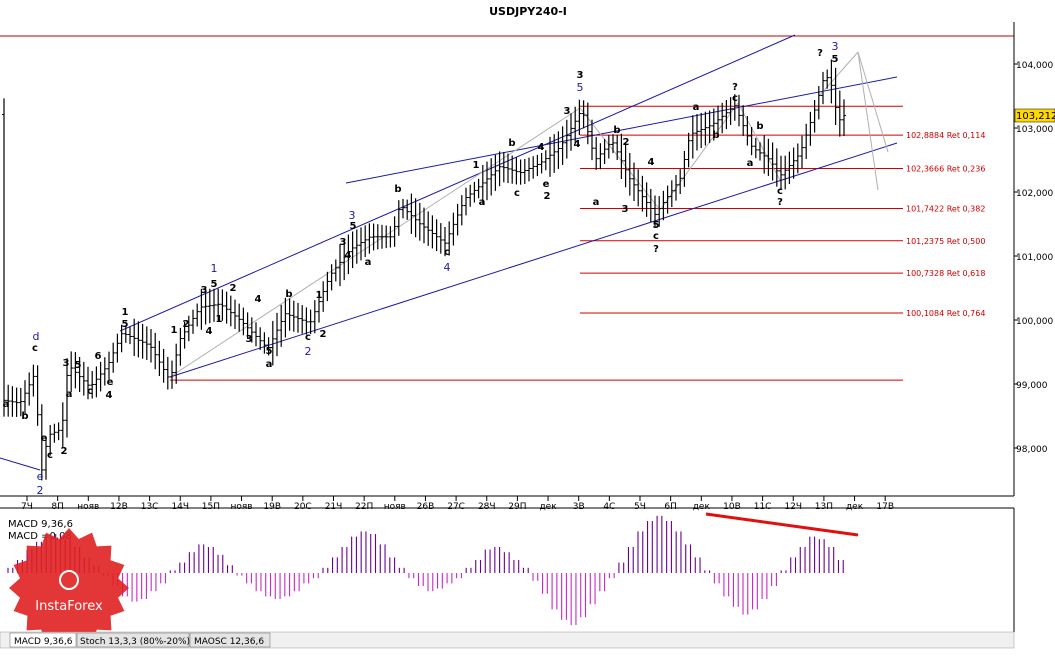  I want to click on wave-label-blue: d, so click(36, 336).